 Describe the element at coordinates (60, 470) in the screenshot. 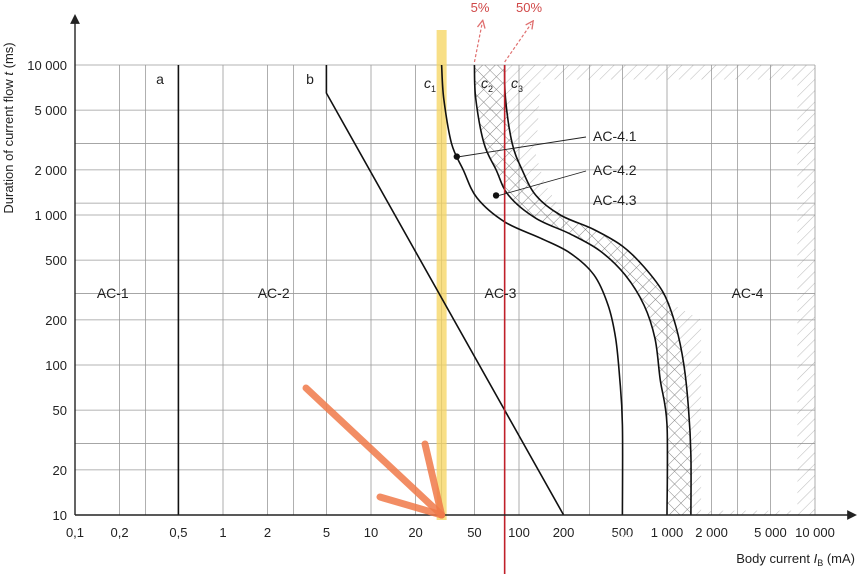

I see `y-tick-label: 20` at that location.